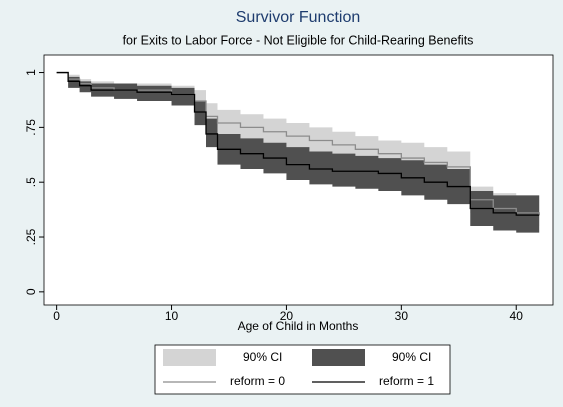 Image resolution: width=563 pixels, height=407 pixels. I want to click on y-tick-label: .5, so click(31, 182).